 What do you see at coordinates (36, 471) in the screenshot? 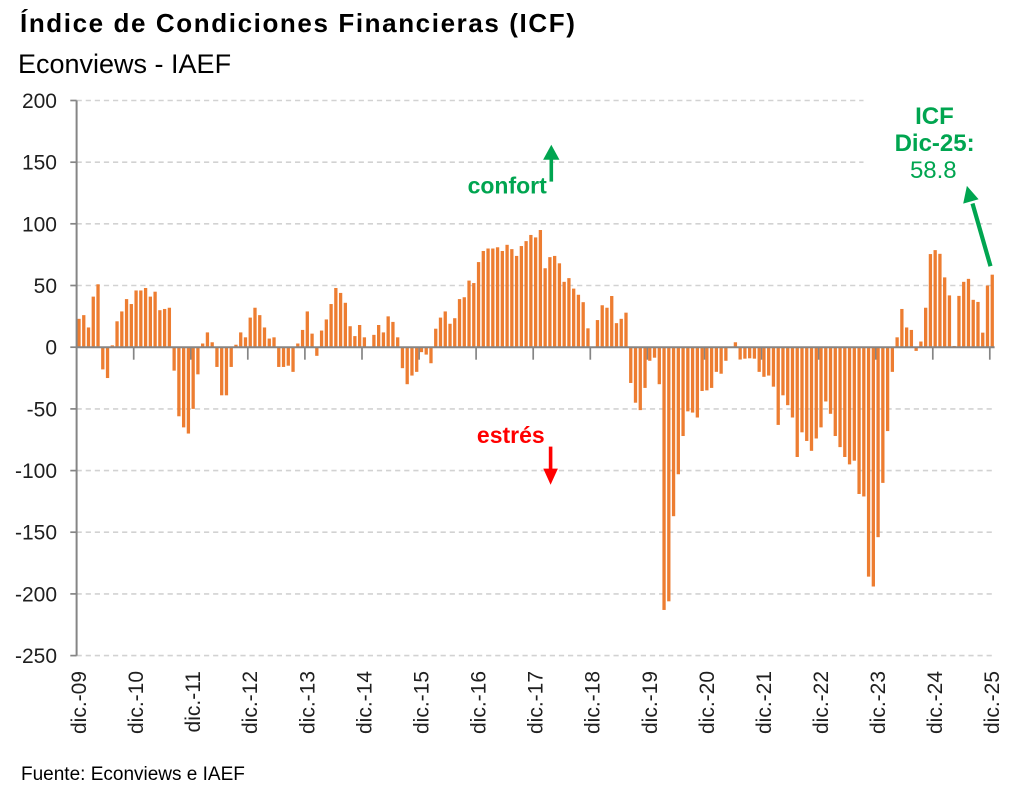
I see `svg-text: -100` at bounding box center [36, 471].